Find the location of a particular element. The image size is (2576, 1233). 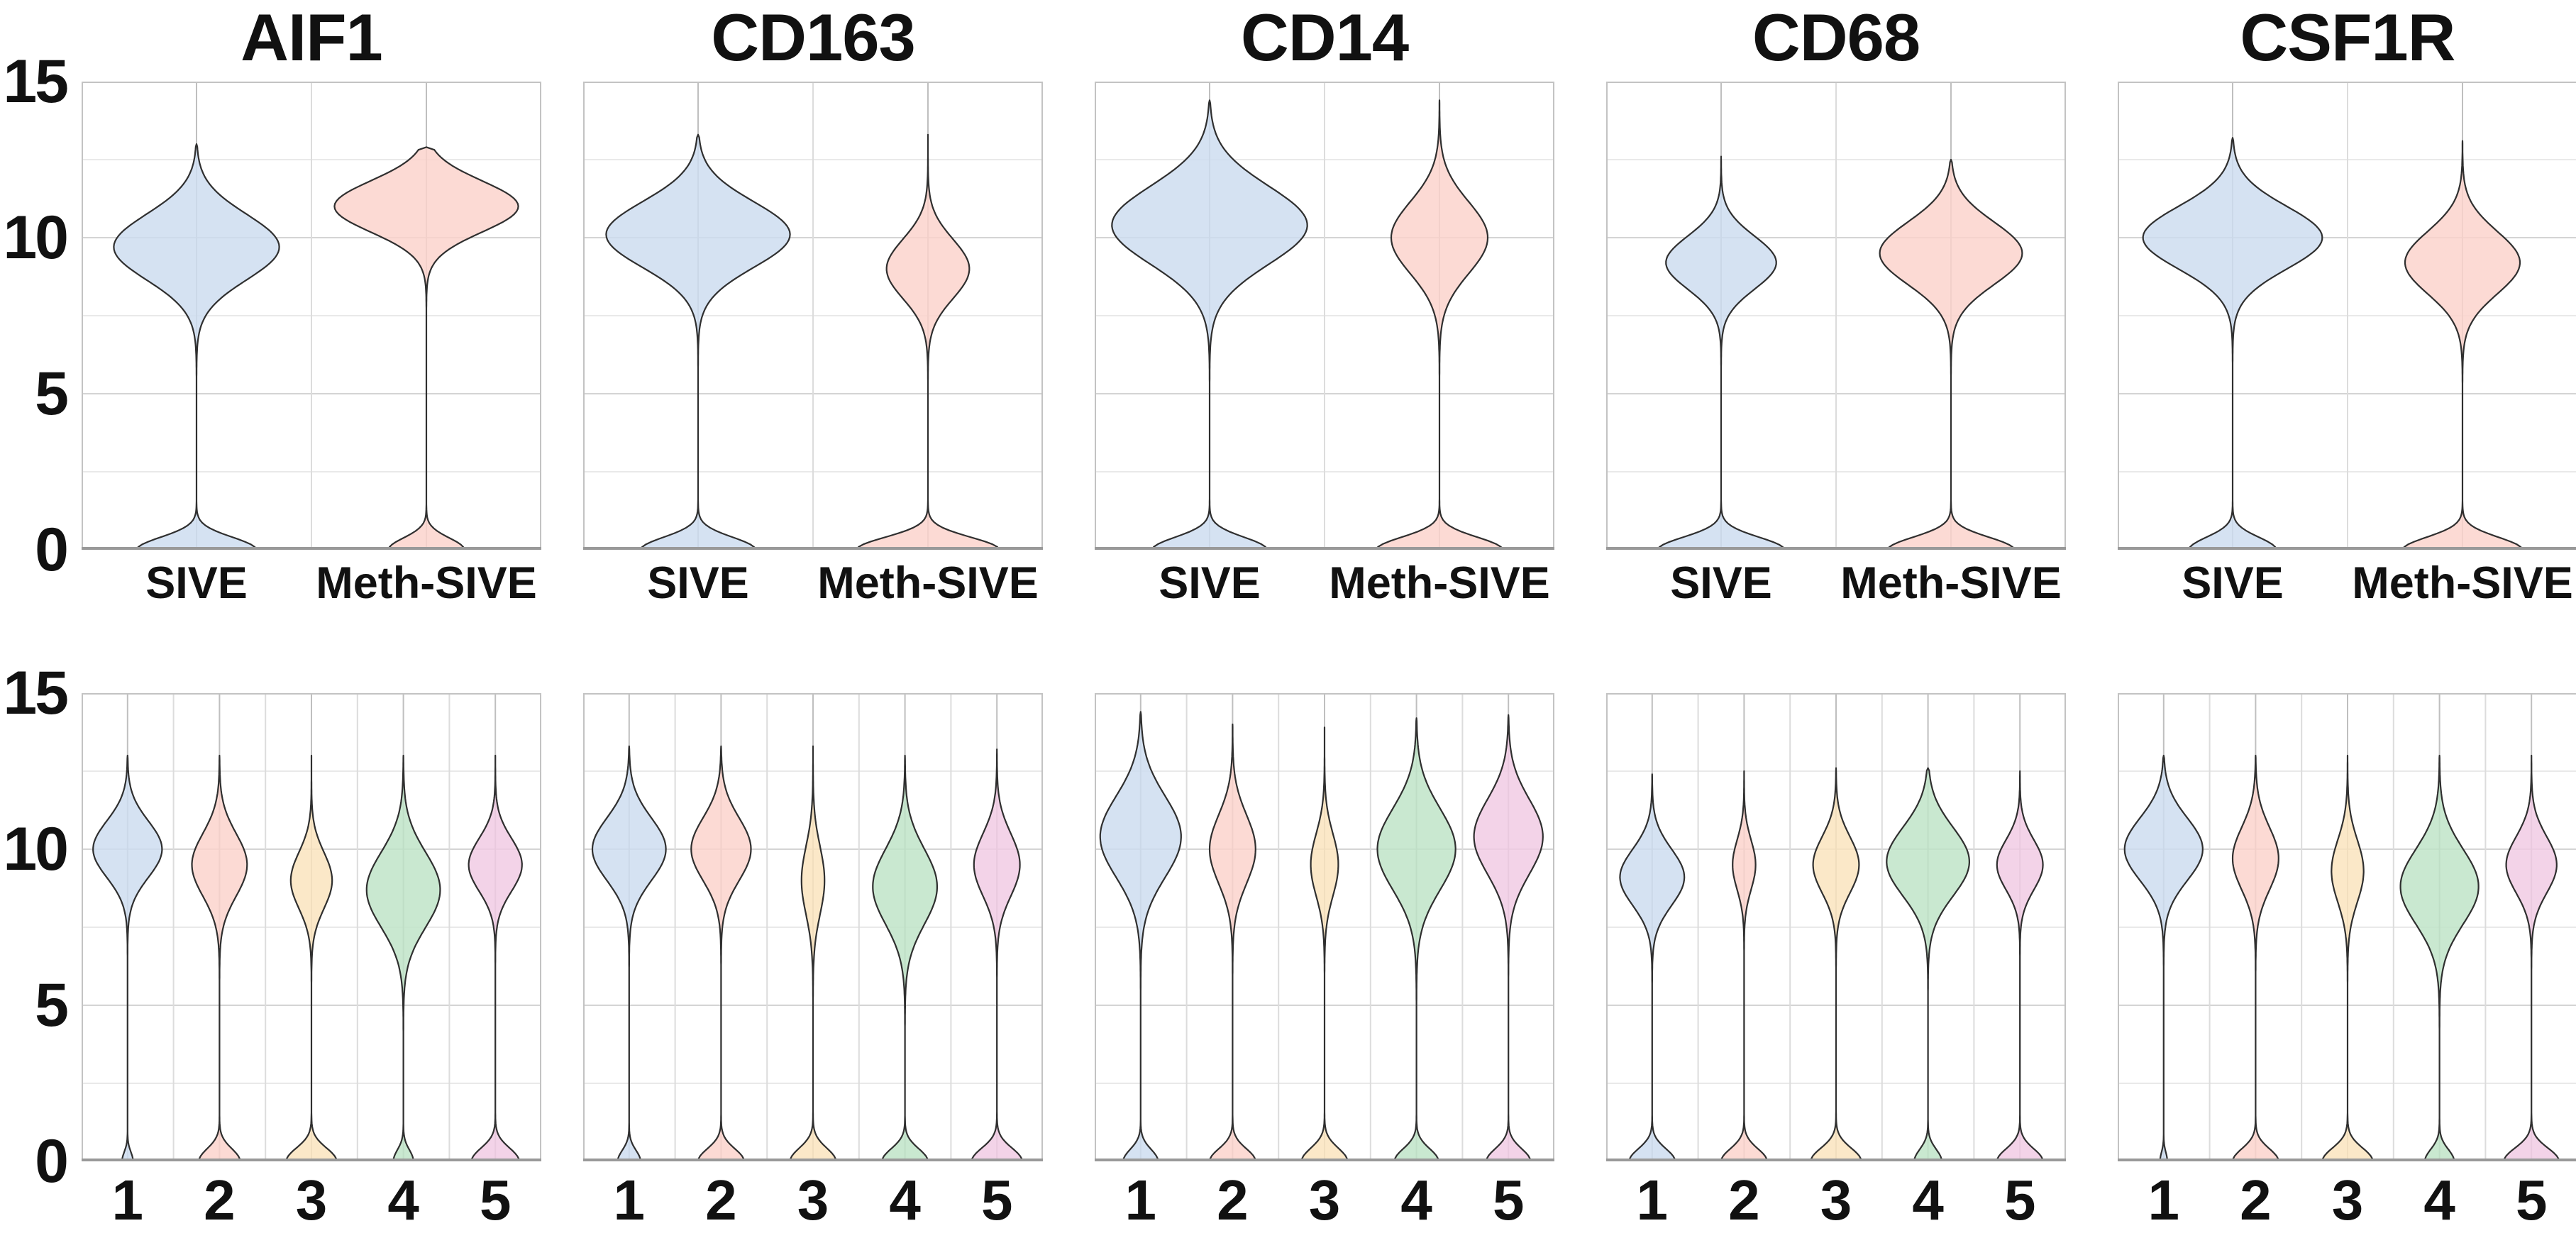

violin-CD14-SIVE is located at coordinates (1209, 324).